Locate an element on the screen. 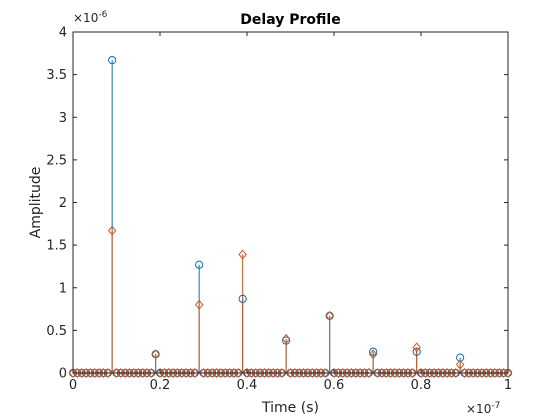  x-exponent-base: ×10 is located at coordinates (478, 409).